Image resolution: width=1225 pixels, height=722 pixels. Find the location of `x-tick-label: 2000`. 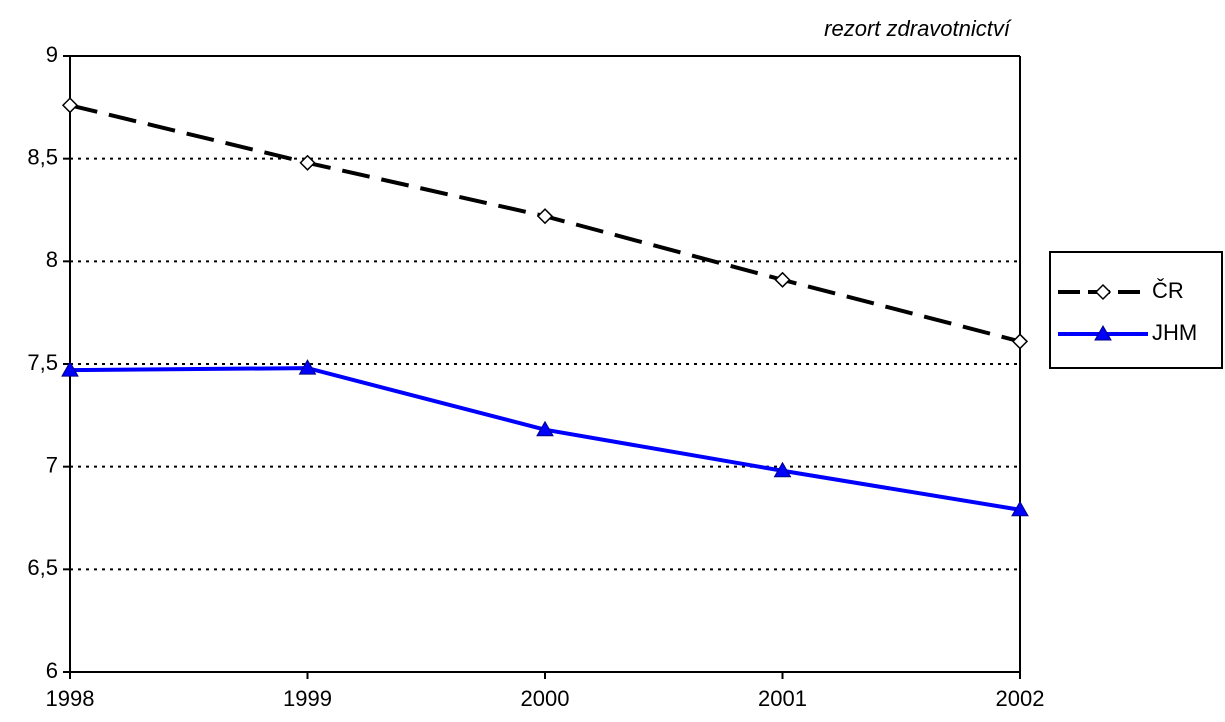

x-tick-label: 2000 is located at coordinates (545, 698).